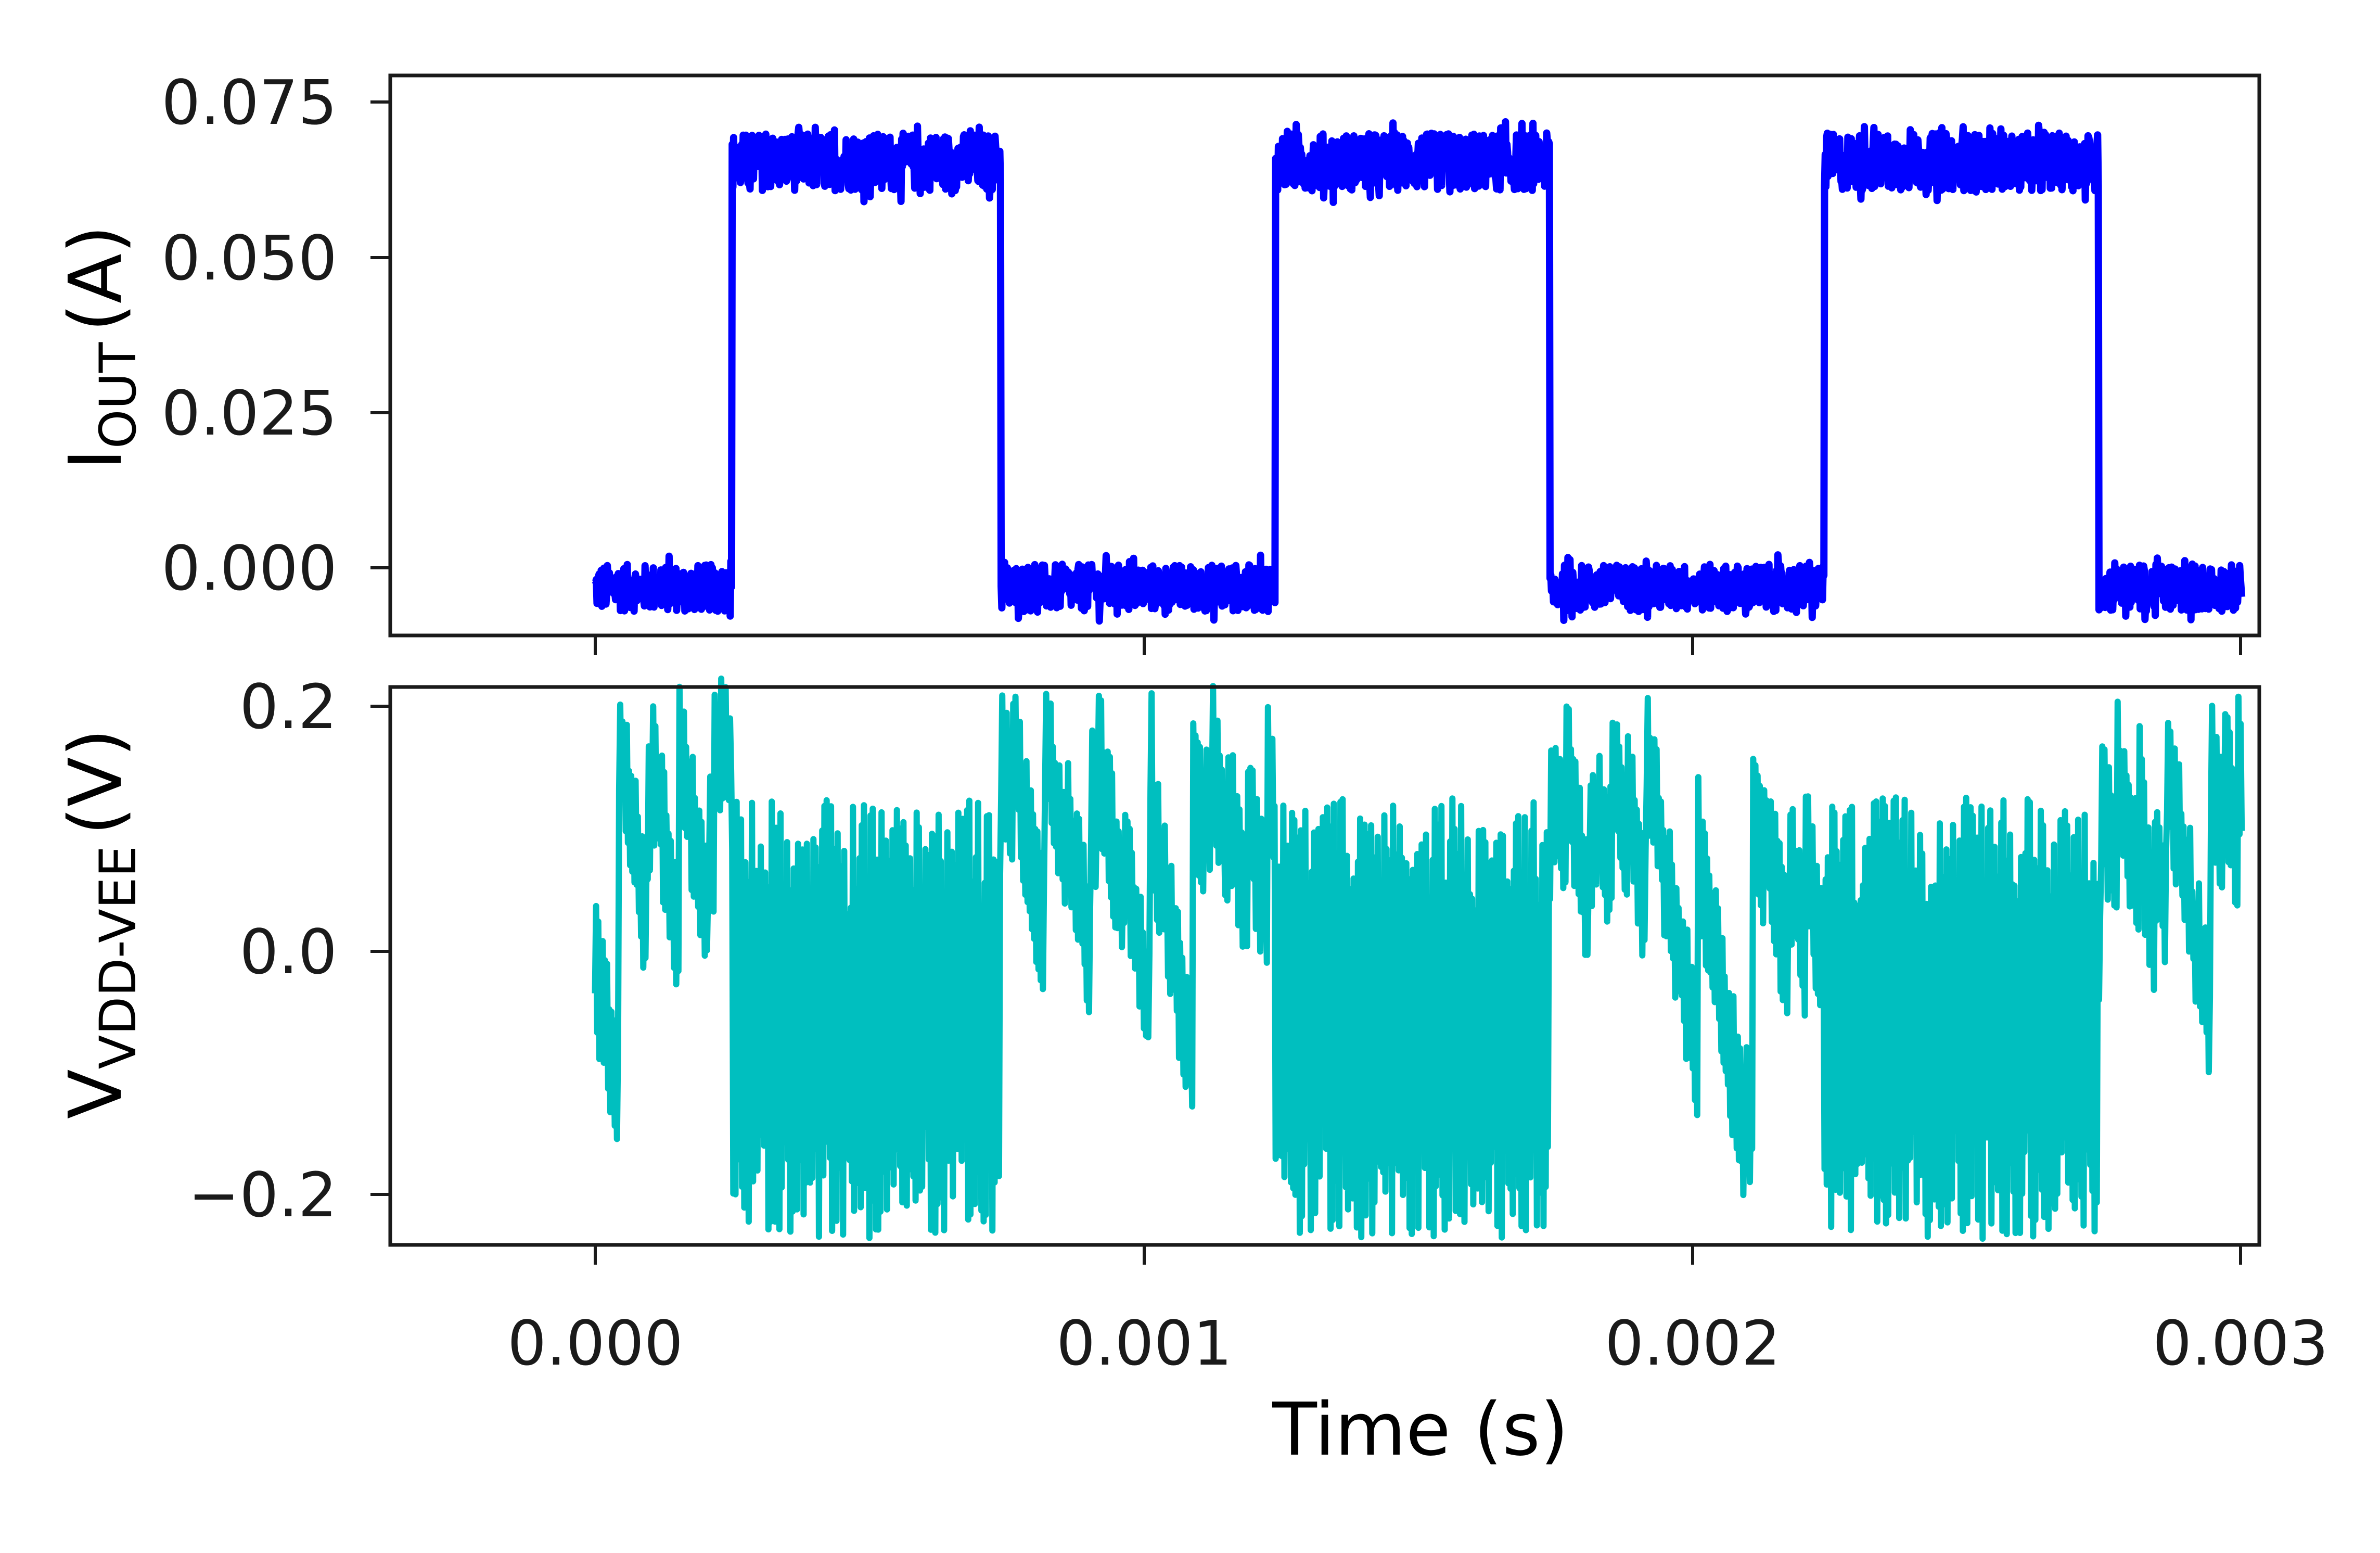 Image resolution: width=2380 pixels, height=1553 pixels. What do you see at coordinates (249, 258) in the screenshot?
I see `ytick-label: 0.050` at bounding box center [249, 258].